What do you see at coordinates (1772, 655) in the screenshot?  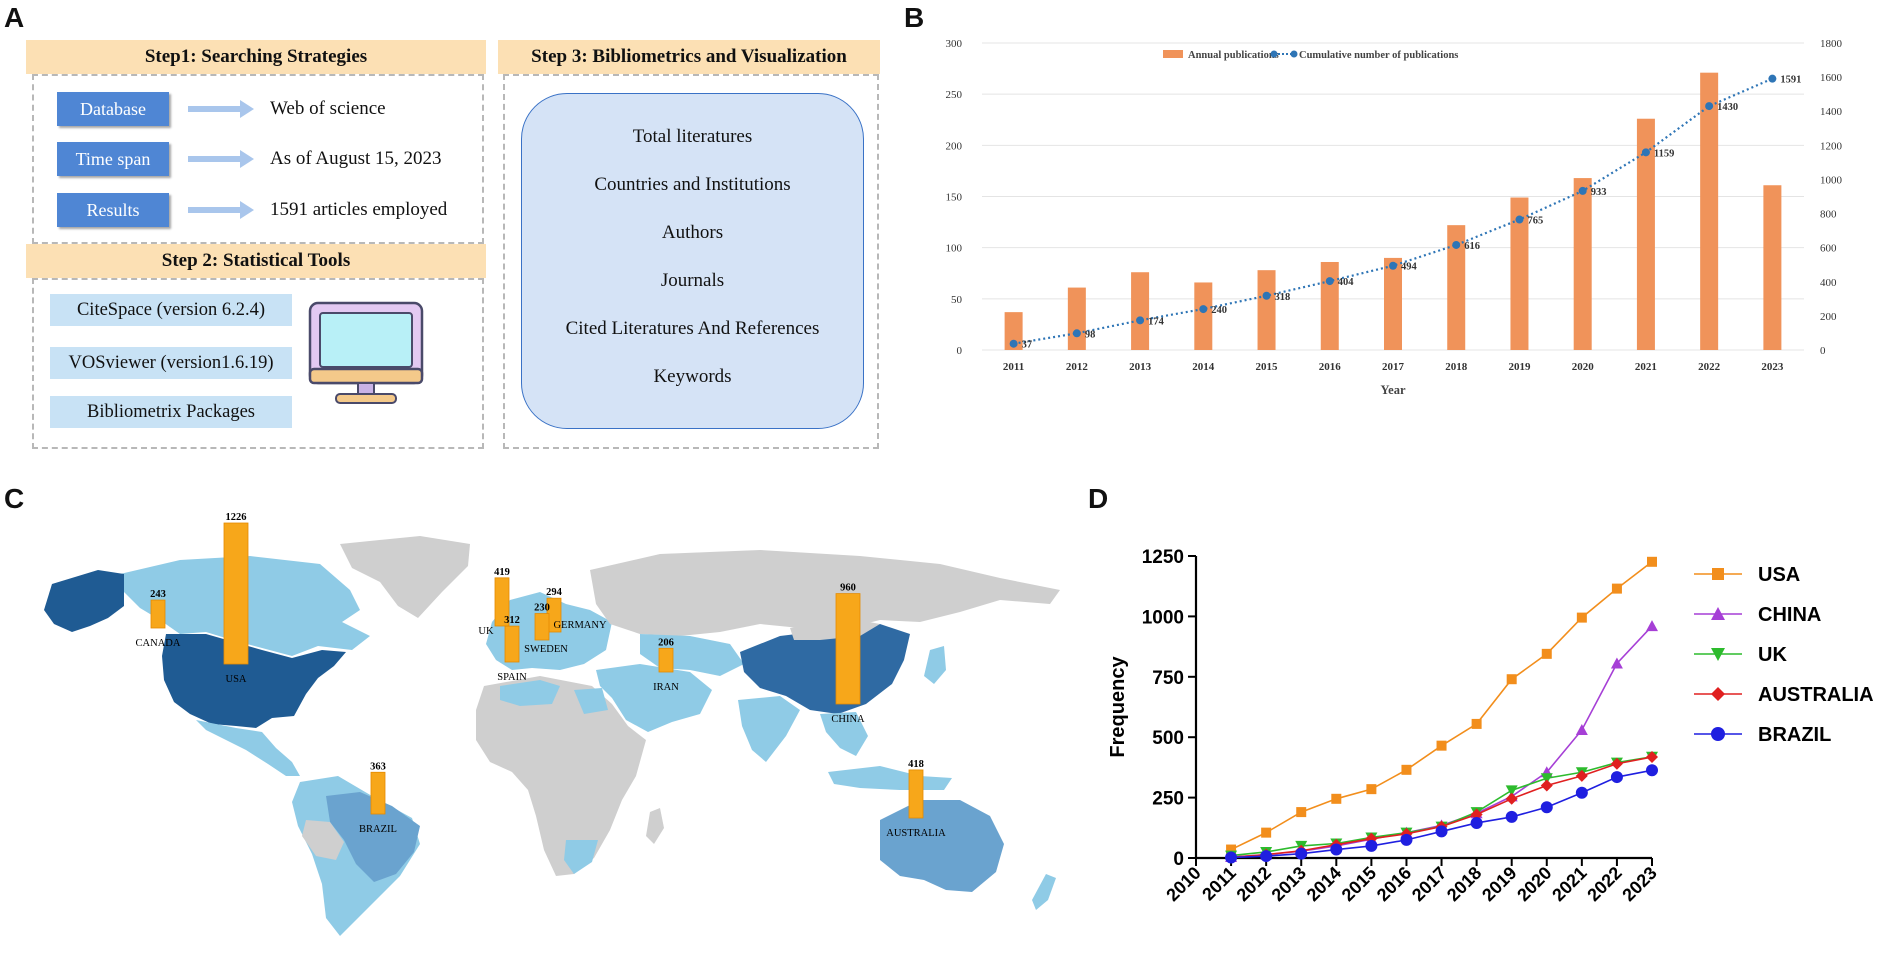 I see `legend-label: UK` at bounding box center [1772, 655].